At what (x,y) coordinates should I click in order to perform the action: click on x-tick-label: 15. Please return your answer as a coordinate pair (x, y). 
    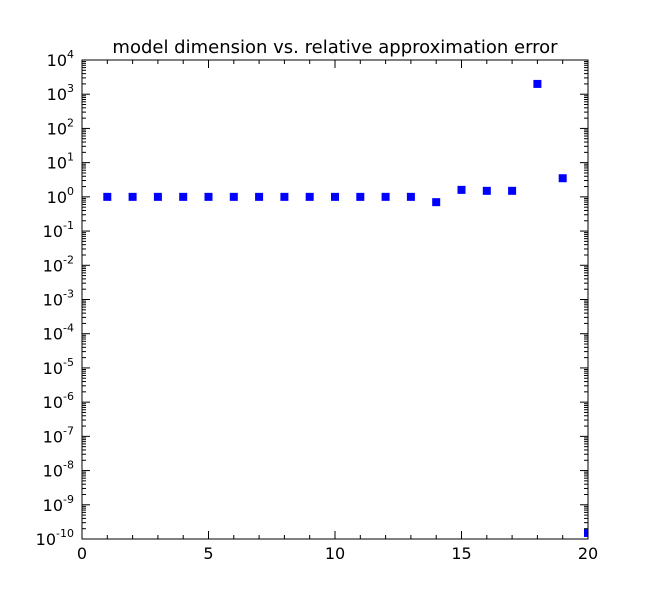
    Looking at the image, I should click on (461, 553).